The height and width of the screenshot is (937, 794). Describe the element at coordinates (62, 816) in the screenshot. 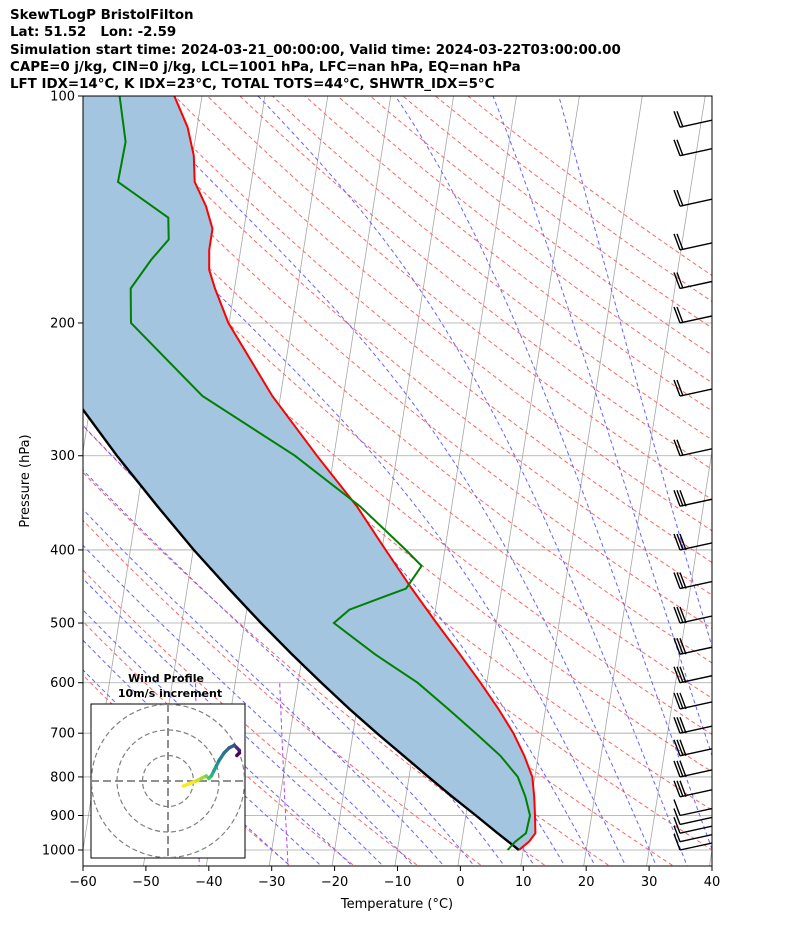

I see `y-tick-label: 900` at that location.